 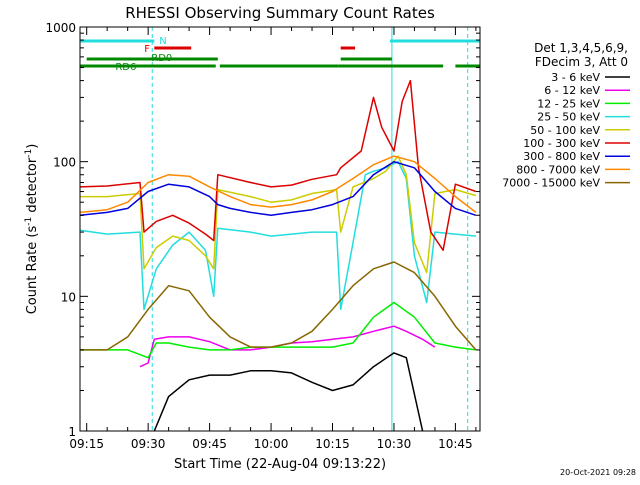 What do you see at coordinates (32, 229) in the screenshot?
I see `y-axis-label: Count Rate (s-1 detector-1)` at bounding box center [32, 229].